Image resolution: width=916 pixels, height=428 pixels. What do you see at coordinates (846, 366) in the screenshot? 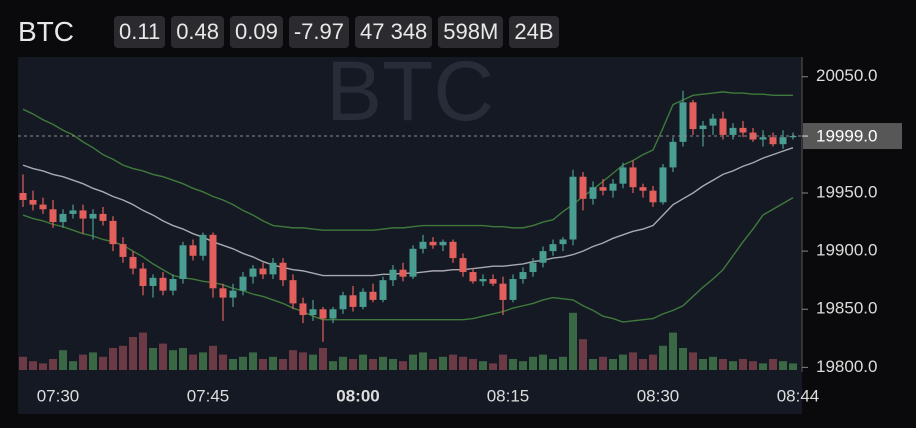
I see `y-tick-label: 19800.0` at bounding box center [846, 366].